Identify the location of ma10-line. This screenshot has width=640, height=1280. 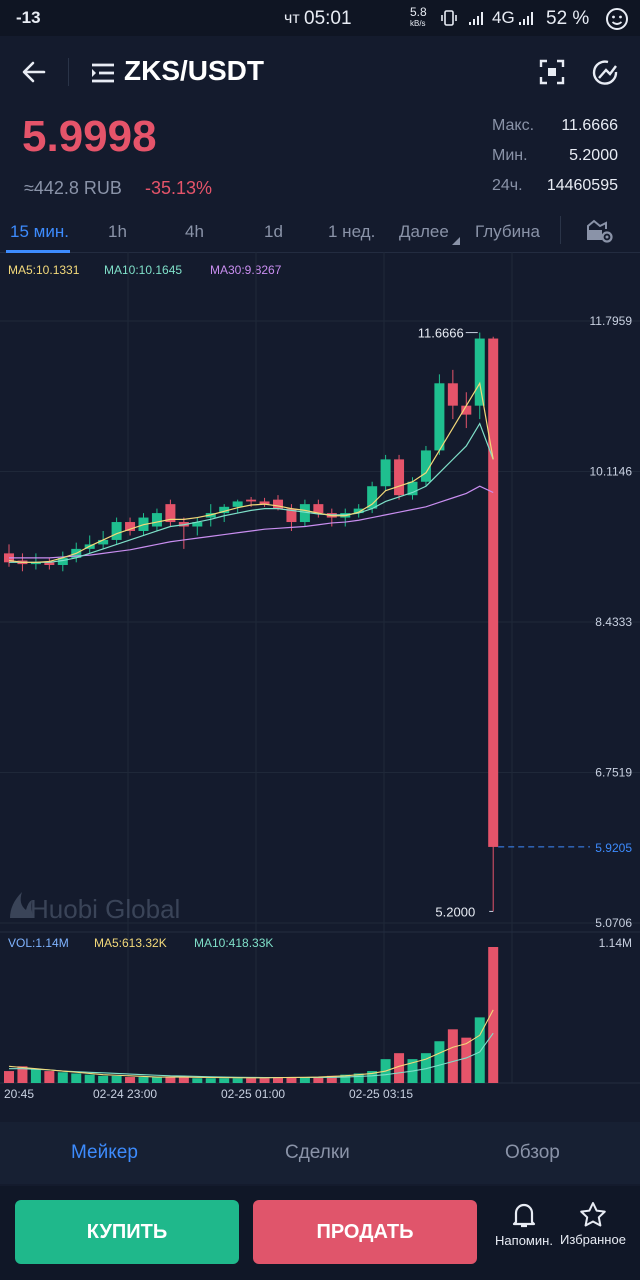
(251, 492).